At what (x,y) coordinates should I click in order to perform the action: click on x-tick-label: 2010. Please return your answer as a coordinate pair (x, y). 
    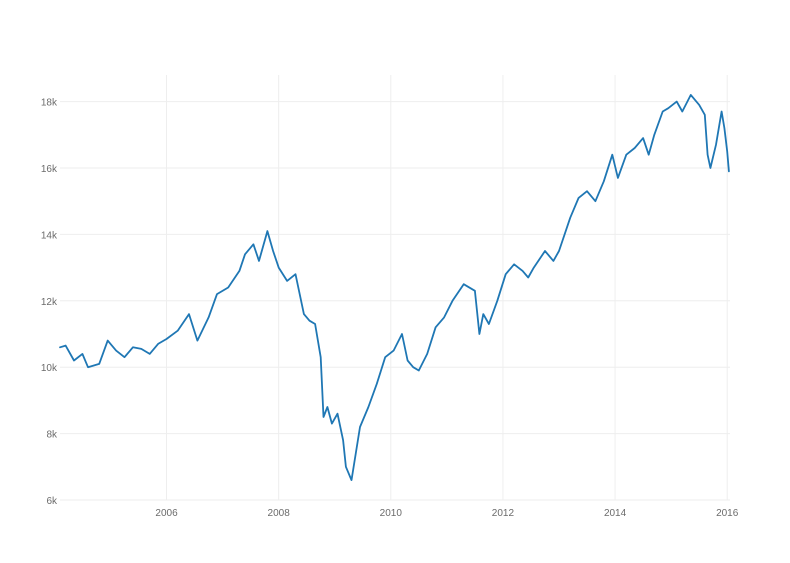
    Looking at the image, I should click on (391, 513).